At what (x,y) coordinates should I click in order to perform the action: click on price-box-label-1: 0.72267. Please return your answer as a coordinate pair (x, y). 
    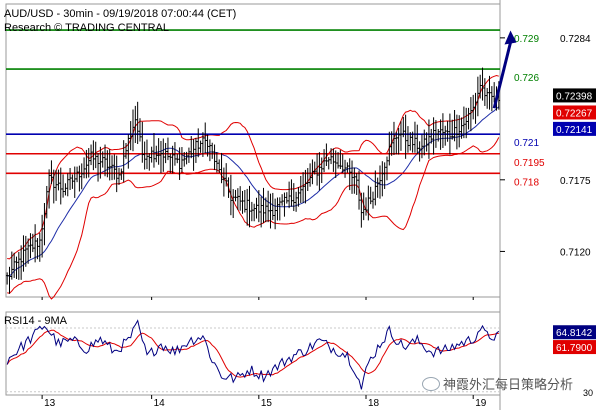
    Looking at the image, I should click on (574, 113).